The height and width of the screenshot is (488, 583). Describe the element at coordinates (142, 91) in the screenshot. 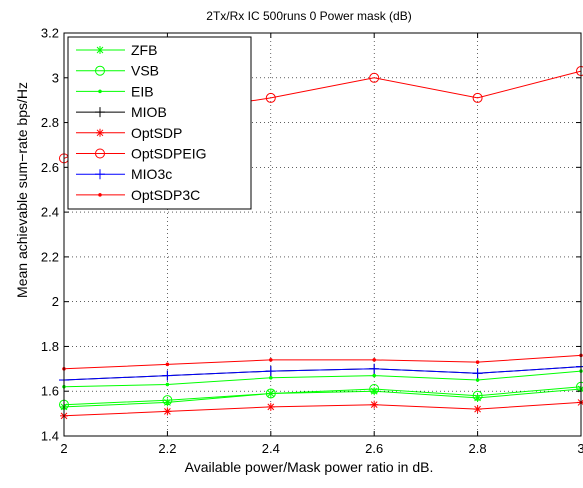

I see `legend-label: EIB` at that location.